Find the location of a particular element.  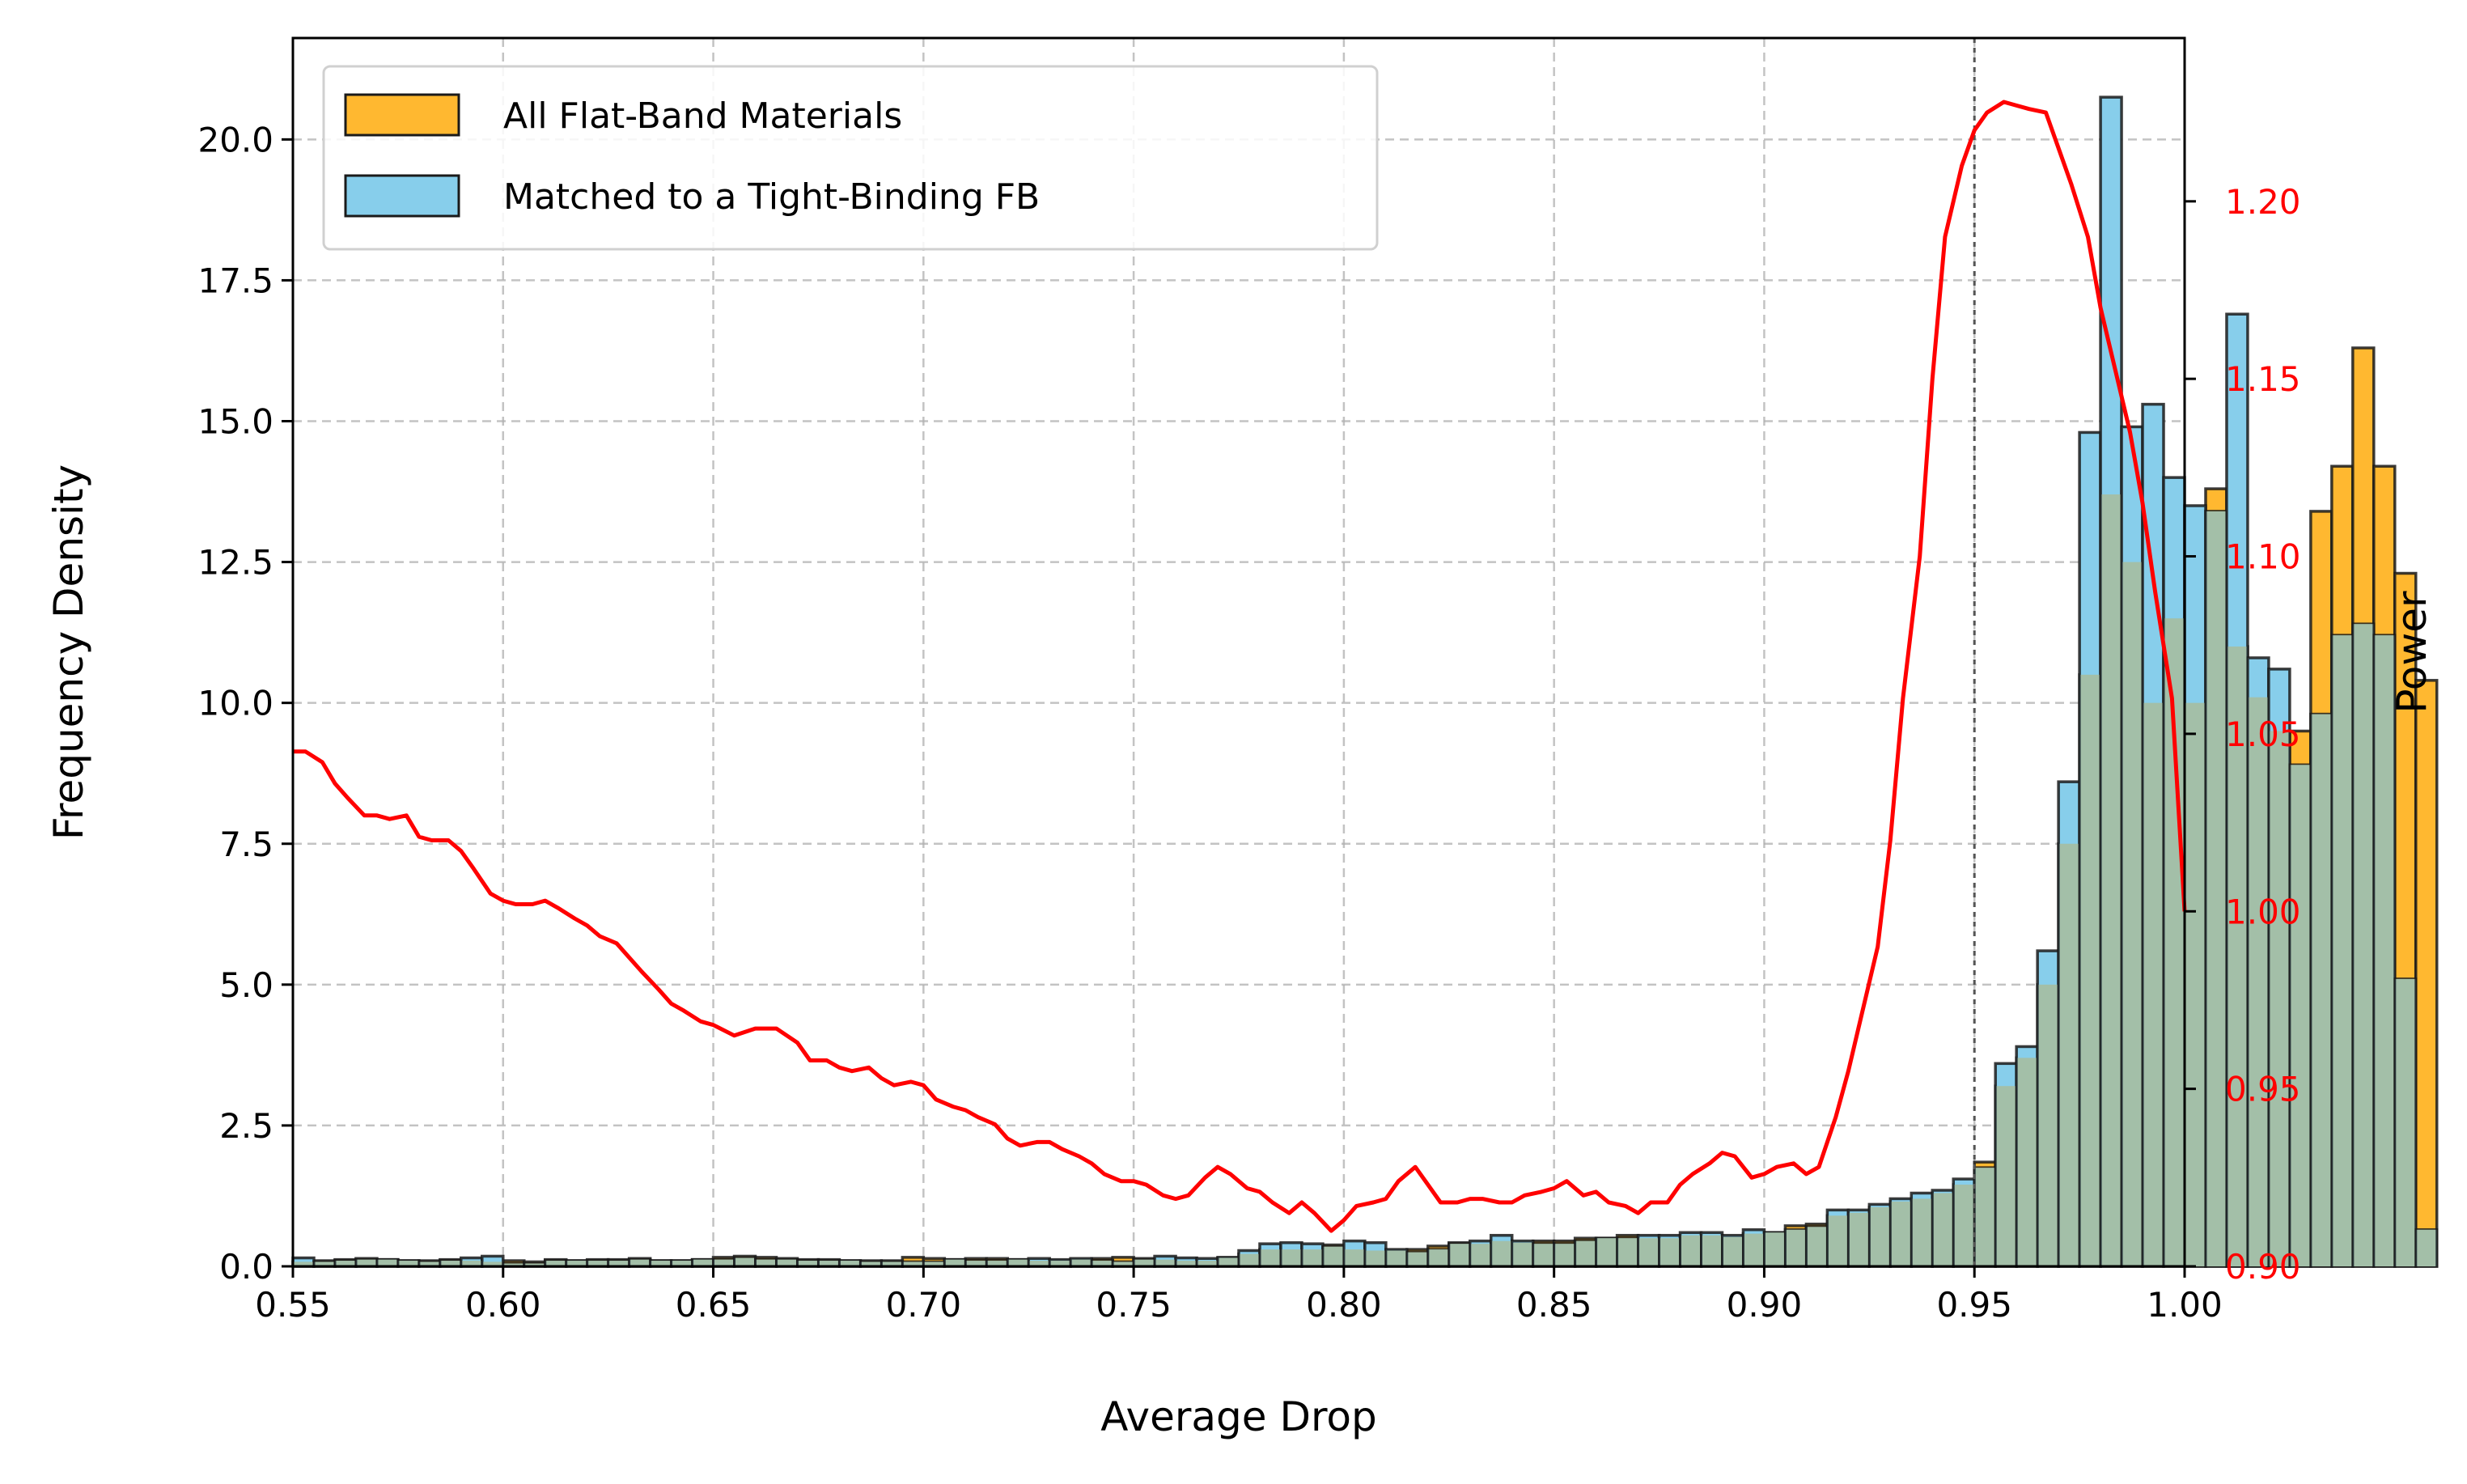

y2-tick-label: 1.00 is located at coordinates (2263, 912).